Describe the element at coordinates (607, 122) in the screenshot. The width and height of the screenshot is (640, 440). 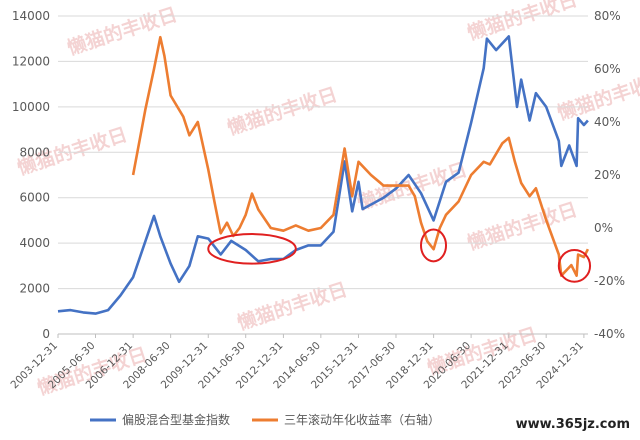
I see `y-right-tick-label: 40%` at that location.